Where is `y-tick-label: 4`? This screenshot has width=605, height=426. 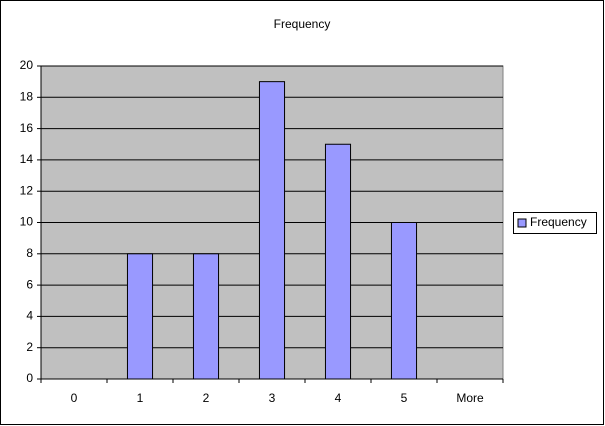
y-tick-label: 4 is located at coordinates (29, 316).